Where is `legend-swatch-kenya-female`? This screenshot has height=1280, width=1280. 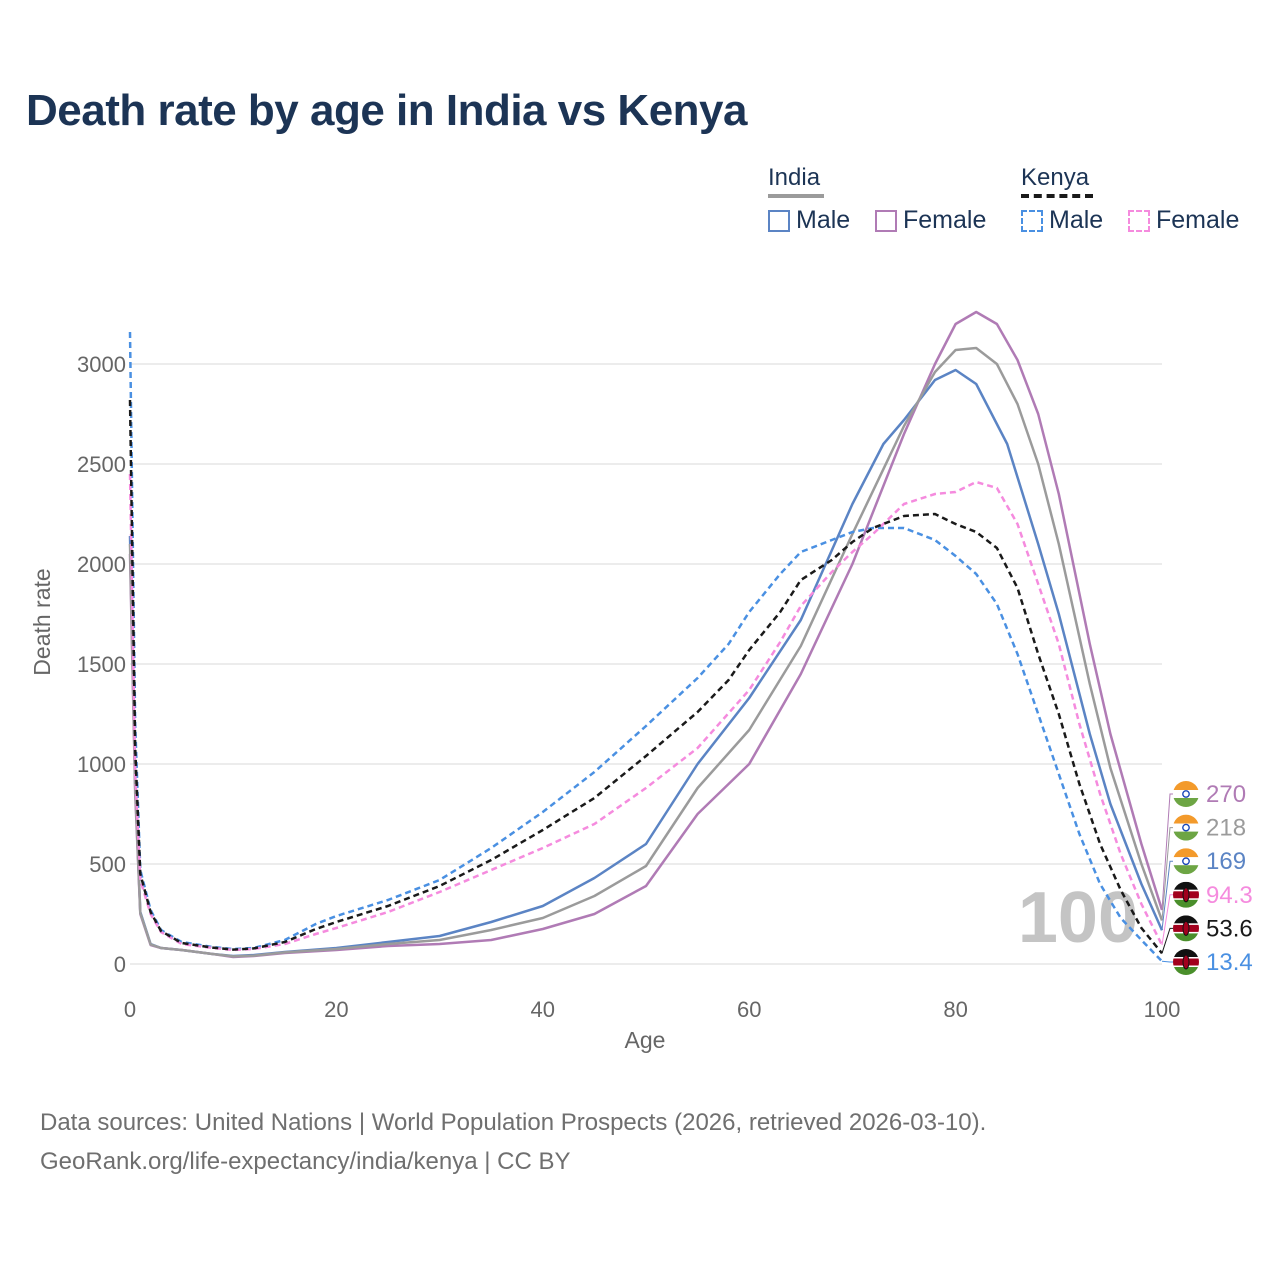 legend-swatch-kenya-female is located at coordinates (1139, 220).